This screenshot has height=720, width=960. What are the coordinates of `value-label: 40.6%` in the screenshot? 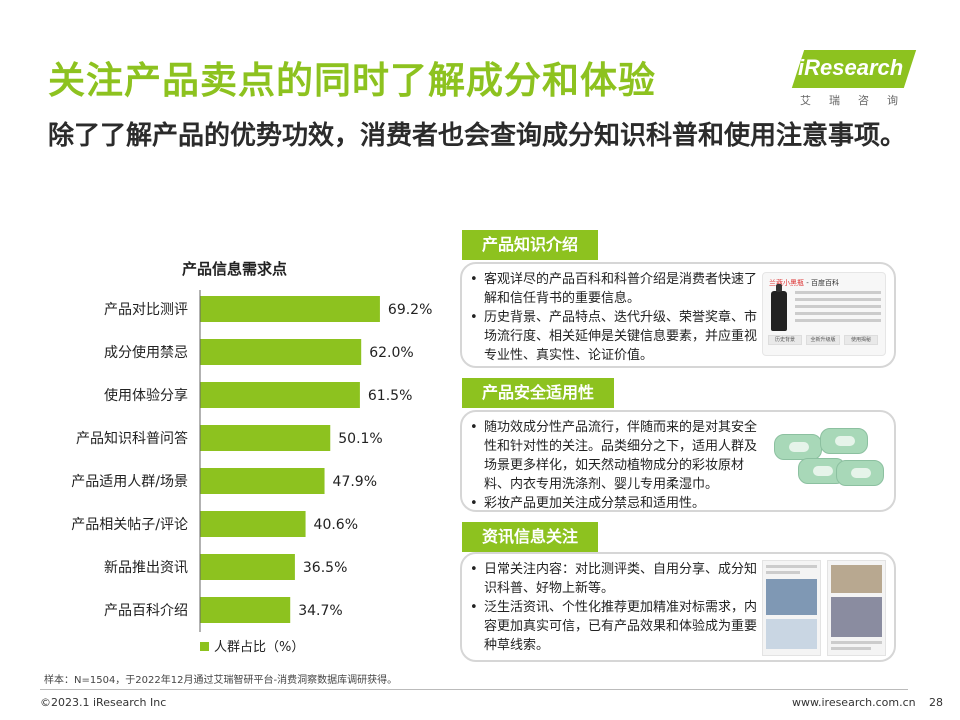 It's located at (336, 525).